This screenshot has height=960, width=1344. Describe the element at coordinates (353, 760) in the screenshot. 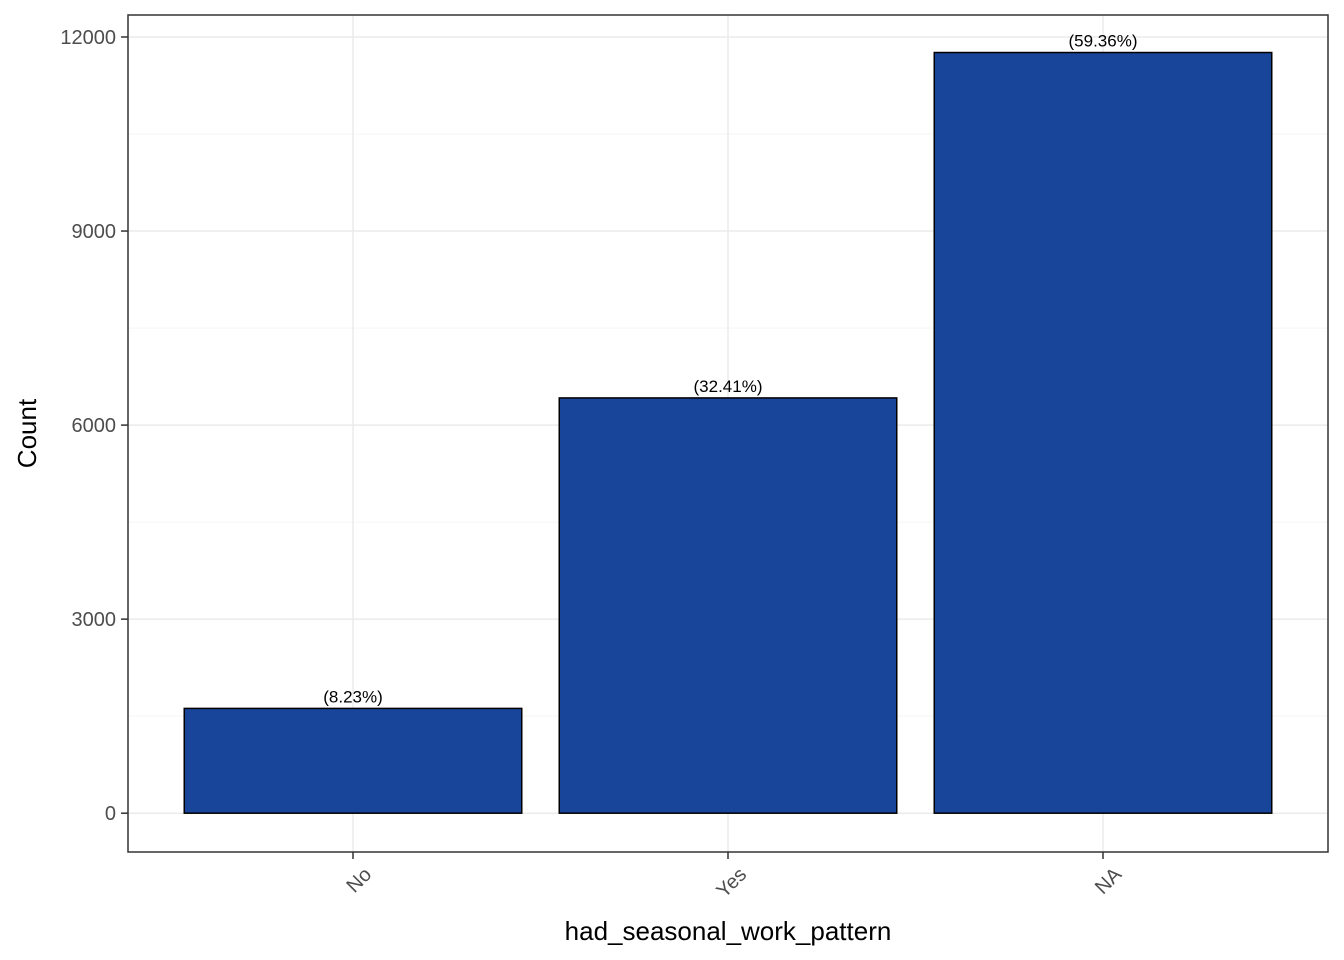

I see `bar-no` at that location.